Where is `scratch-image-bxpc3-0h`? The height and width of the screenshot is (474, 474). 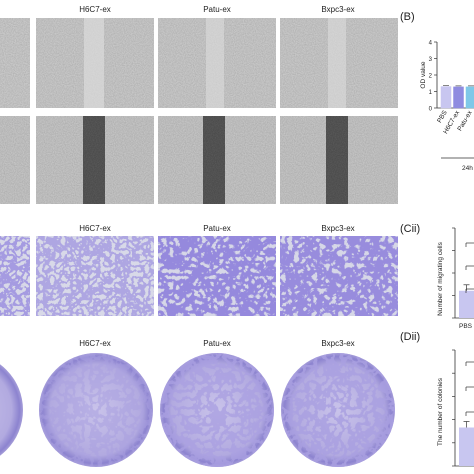
scratch-image-bxpc3-0h is located at coordinates (339, 63).